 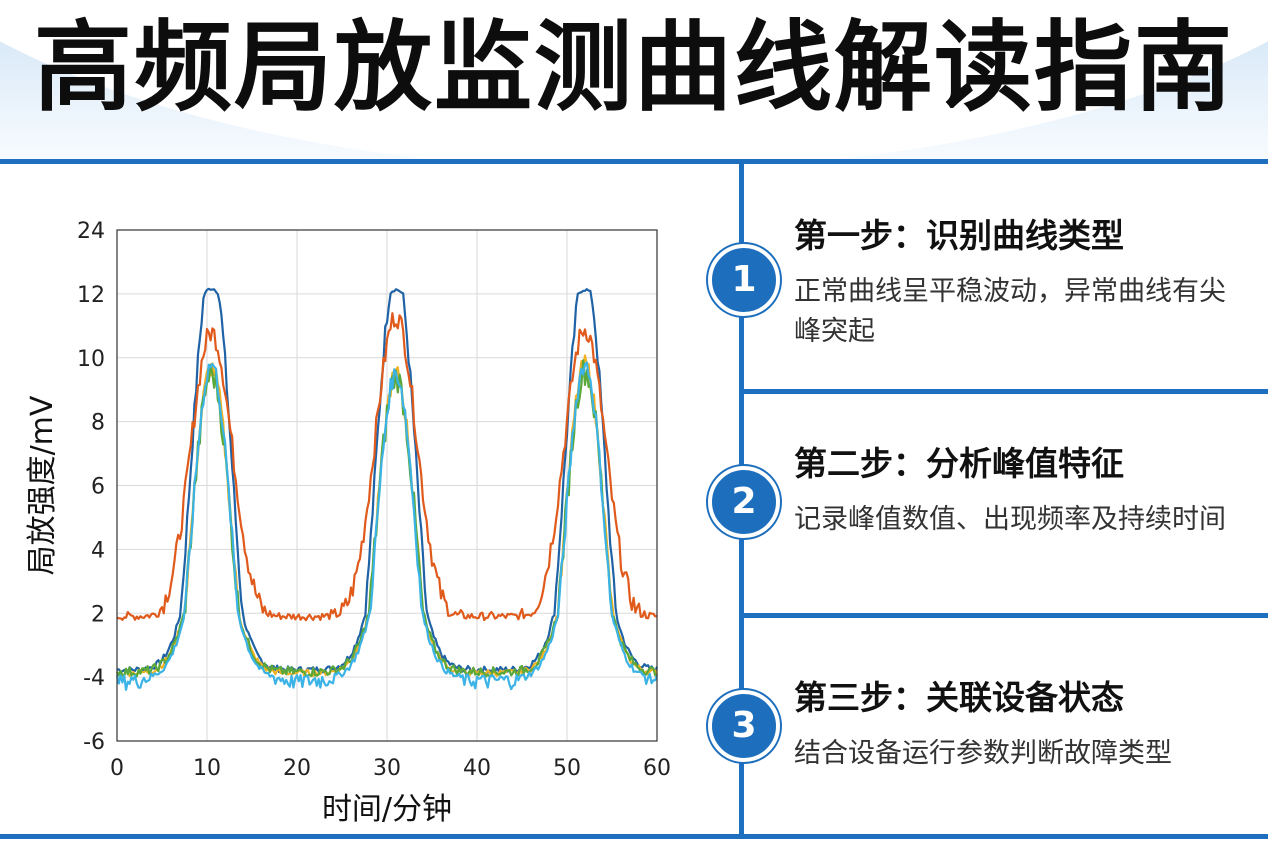 What do you see at coordinates (634, 836) in the screenshot?
I see `footer-divider` at bounding box center [634, 836].